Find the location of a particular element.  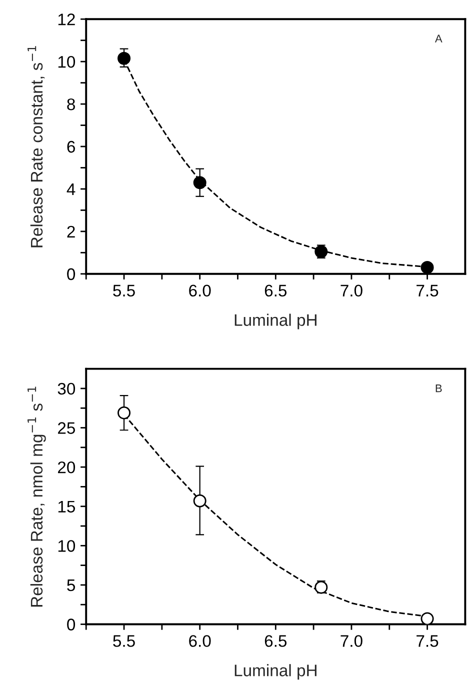

y-tick-label: 2 is located at coordinates (71, 232).